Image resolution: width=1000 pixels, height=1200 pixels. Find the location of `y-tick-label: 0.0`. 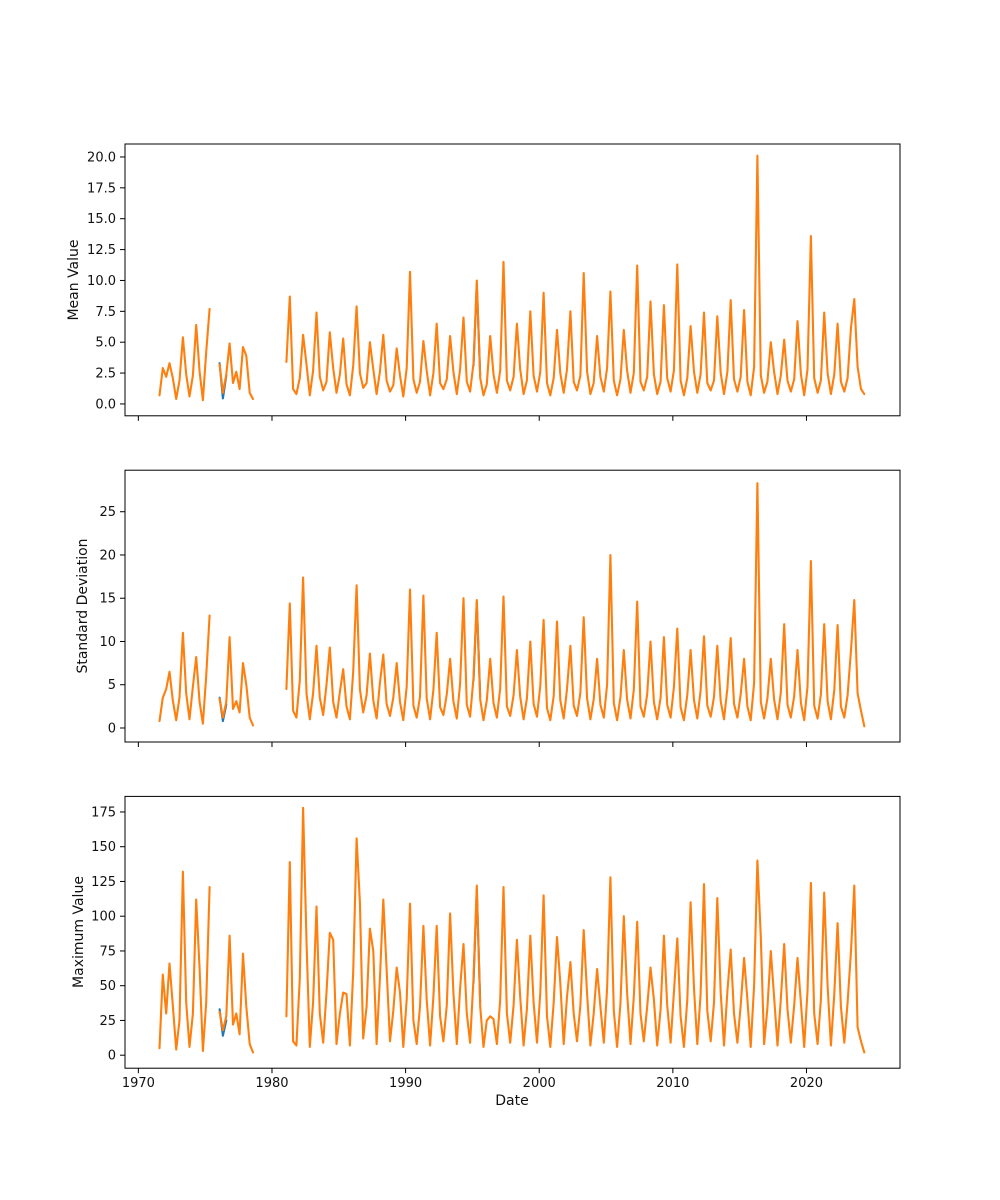

y-tick-label: 0.0 is located at coordinates (105, 404).